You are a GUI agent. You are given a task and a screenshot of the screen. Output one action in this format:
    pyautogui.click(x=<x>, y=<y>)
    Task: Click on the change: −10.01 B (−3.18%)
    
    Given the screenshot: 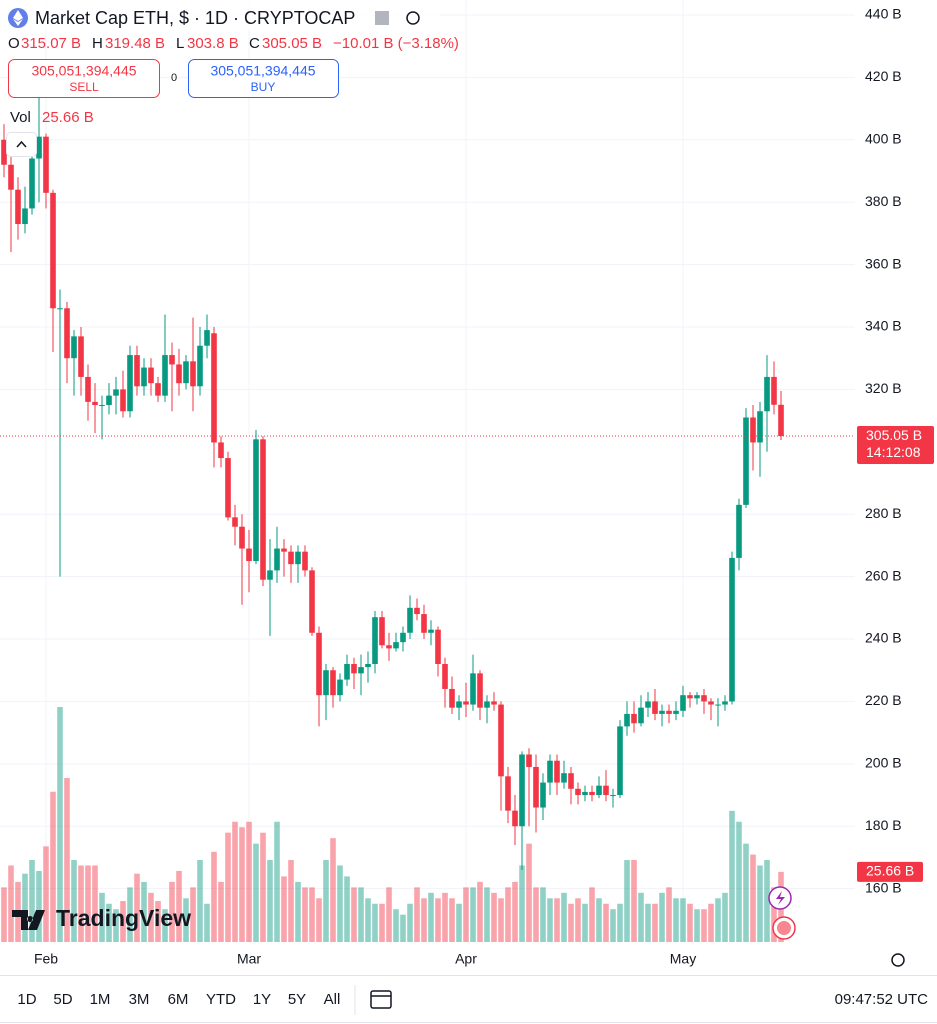 What is the action you would take?
    pyautogui.click(x=396, y=43)
    